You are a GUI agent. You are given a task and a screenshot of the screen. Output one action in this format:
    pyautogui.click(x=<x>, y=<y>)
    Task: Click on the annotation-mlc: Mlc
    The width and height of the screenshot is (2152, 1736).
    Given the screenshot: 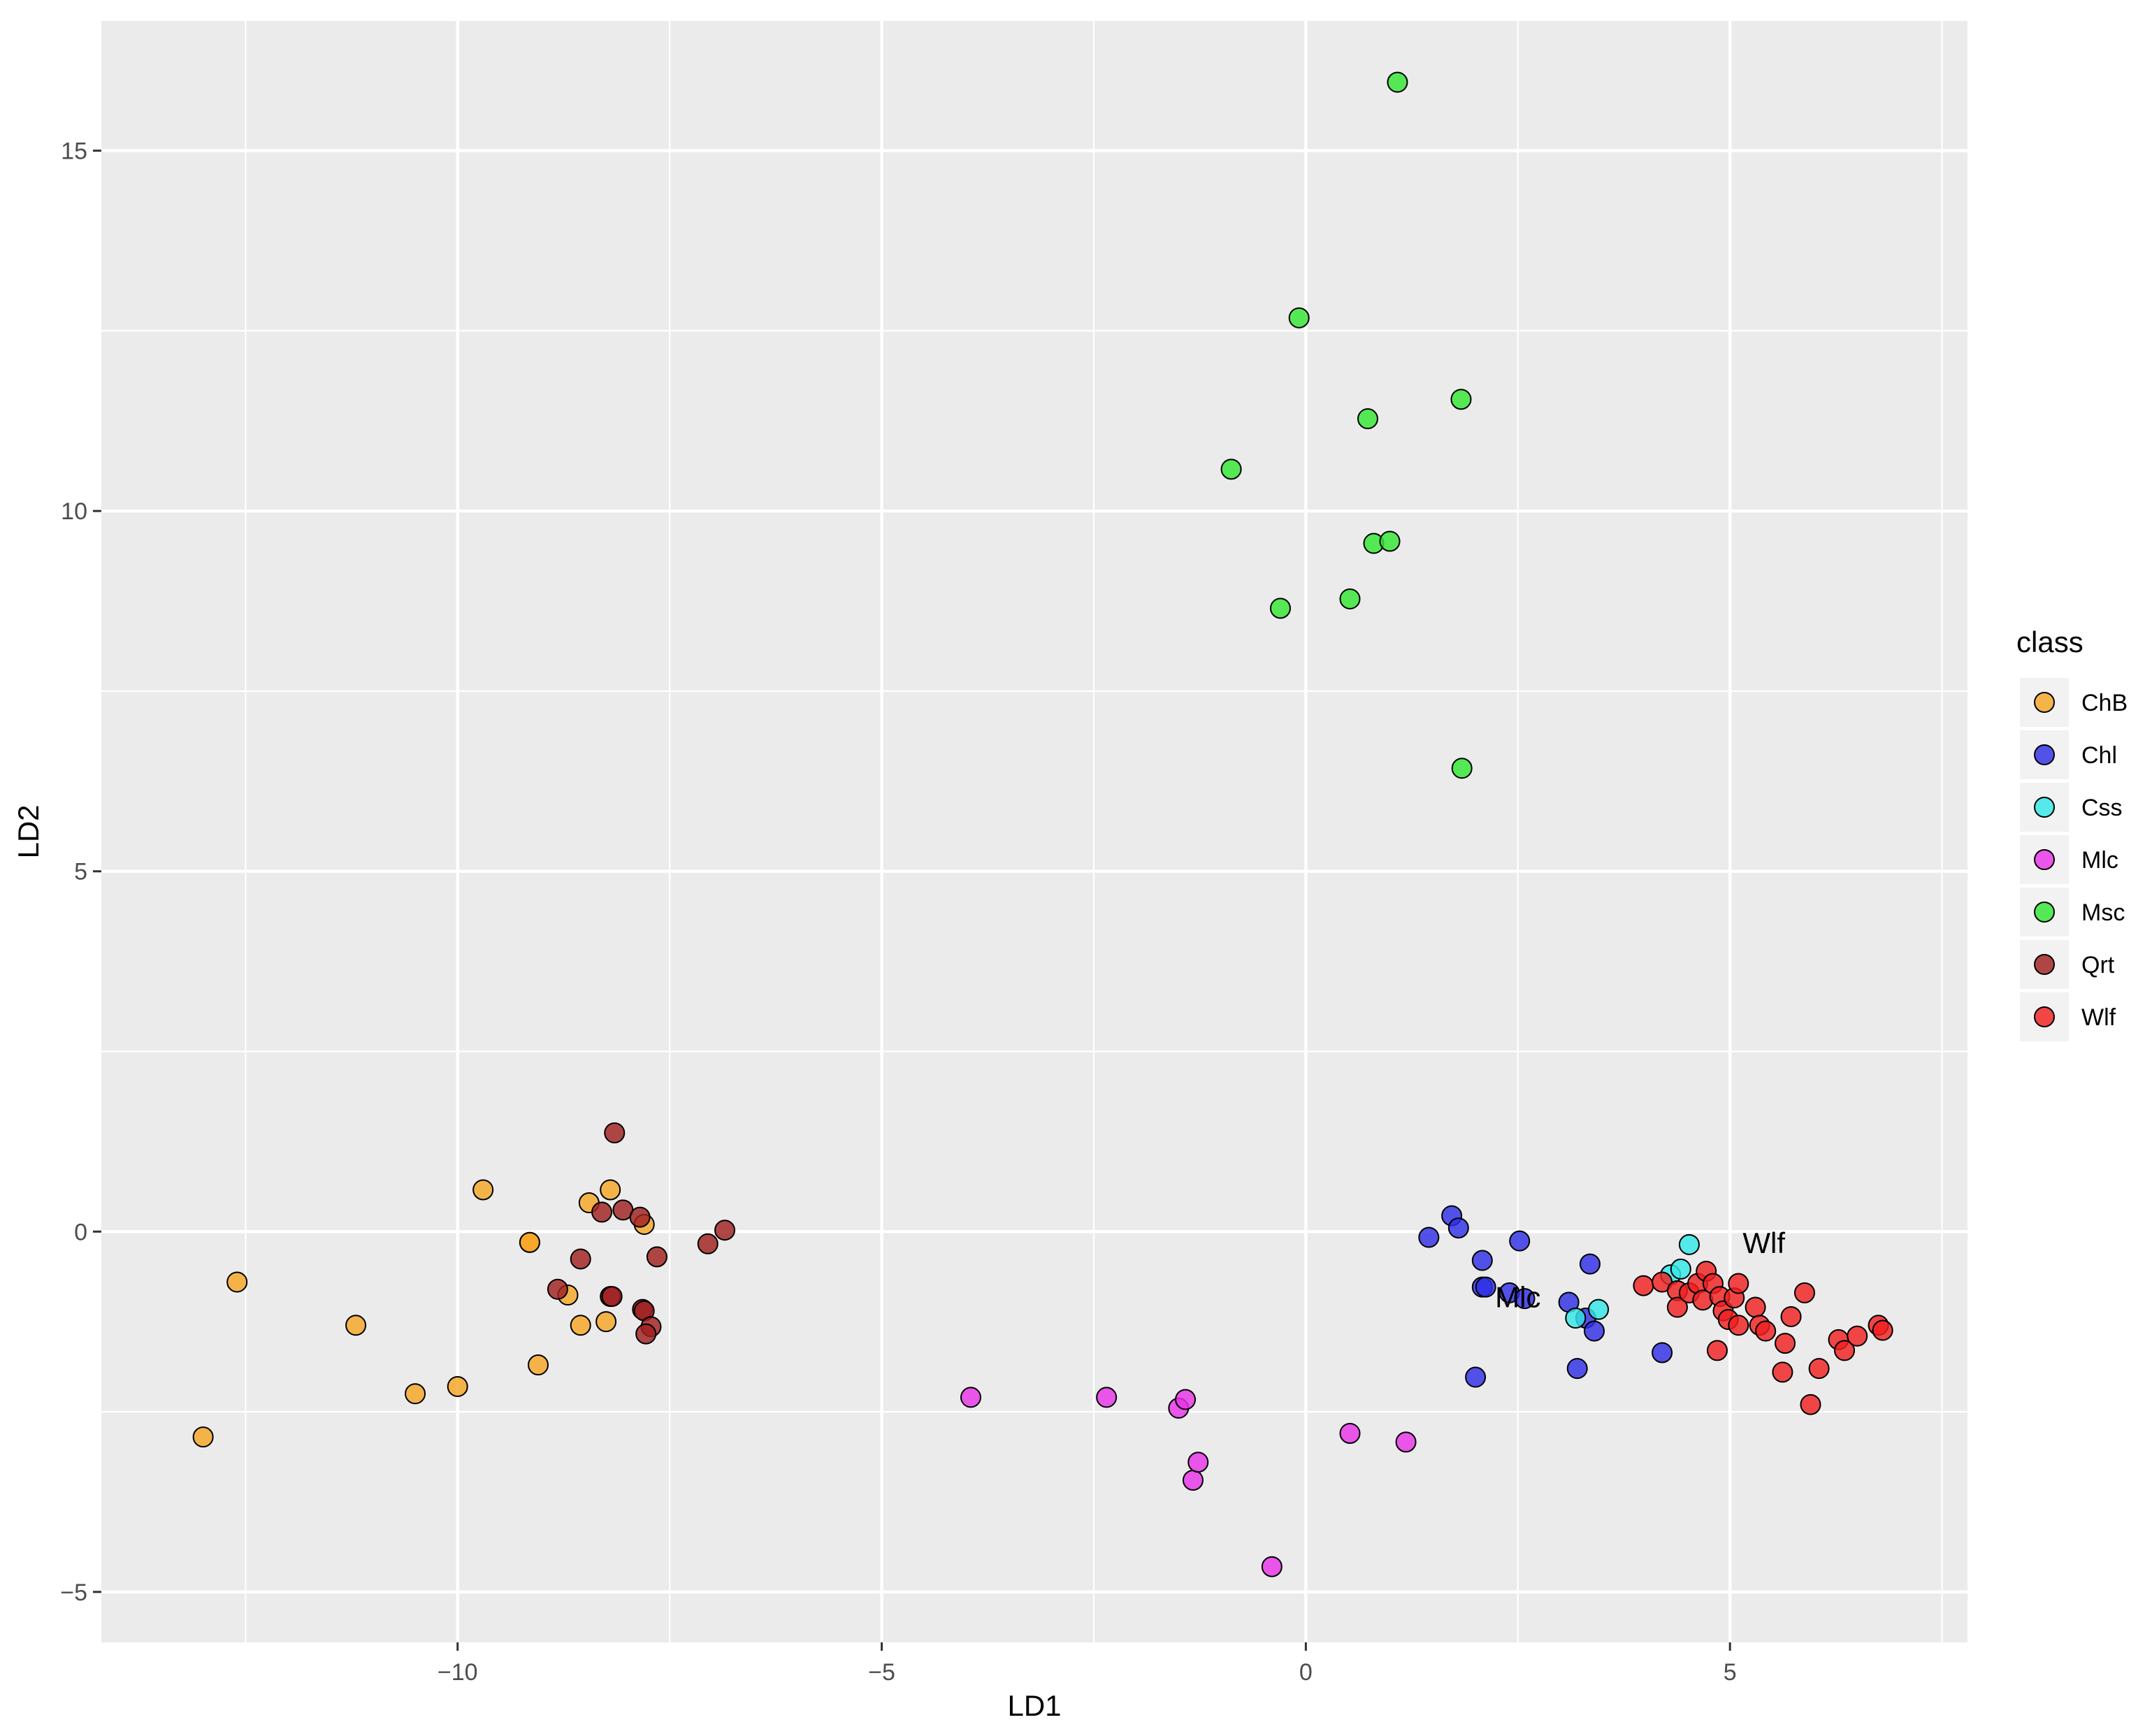 What is the action you would take?
    pyautogui.click(x=1518, y=1297)
    